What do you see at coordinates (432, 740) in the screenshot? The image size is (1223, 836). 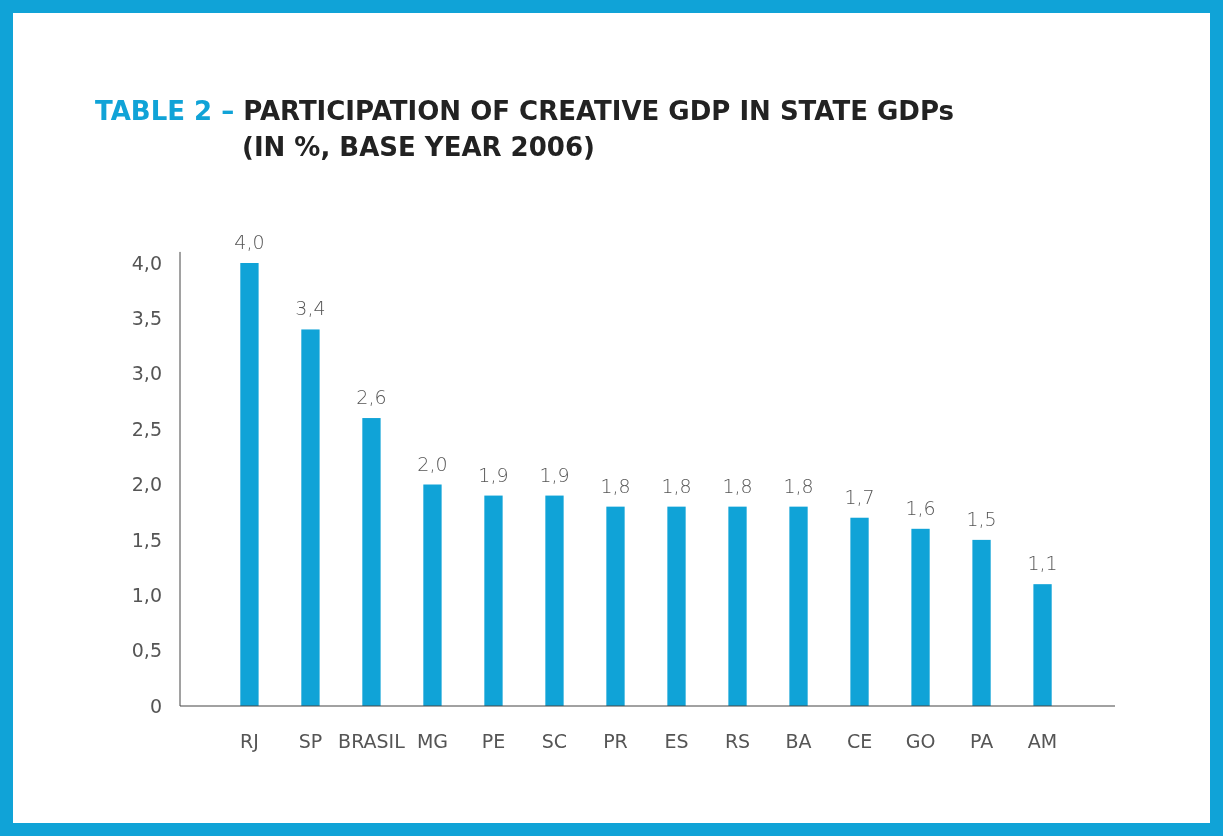 I see `x-tick-label: MG` at bounding box center [432, 740].